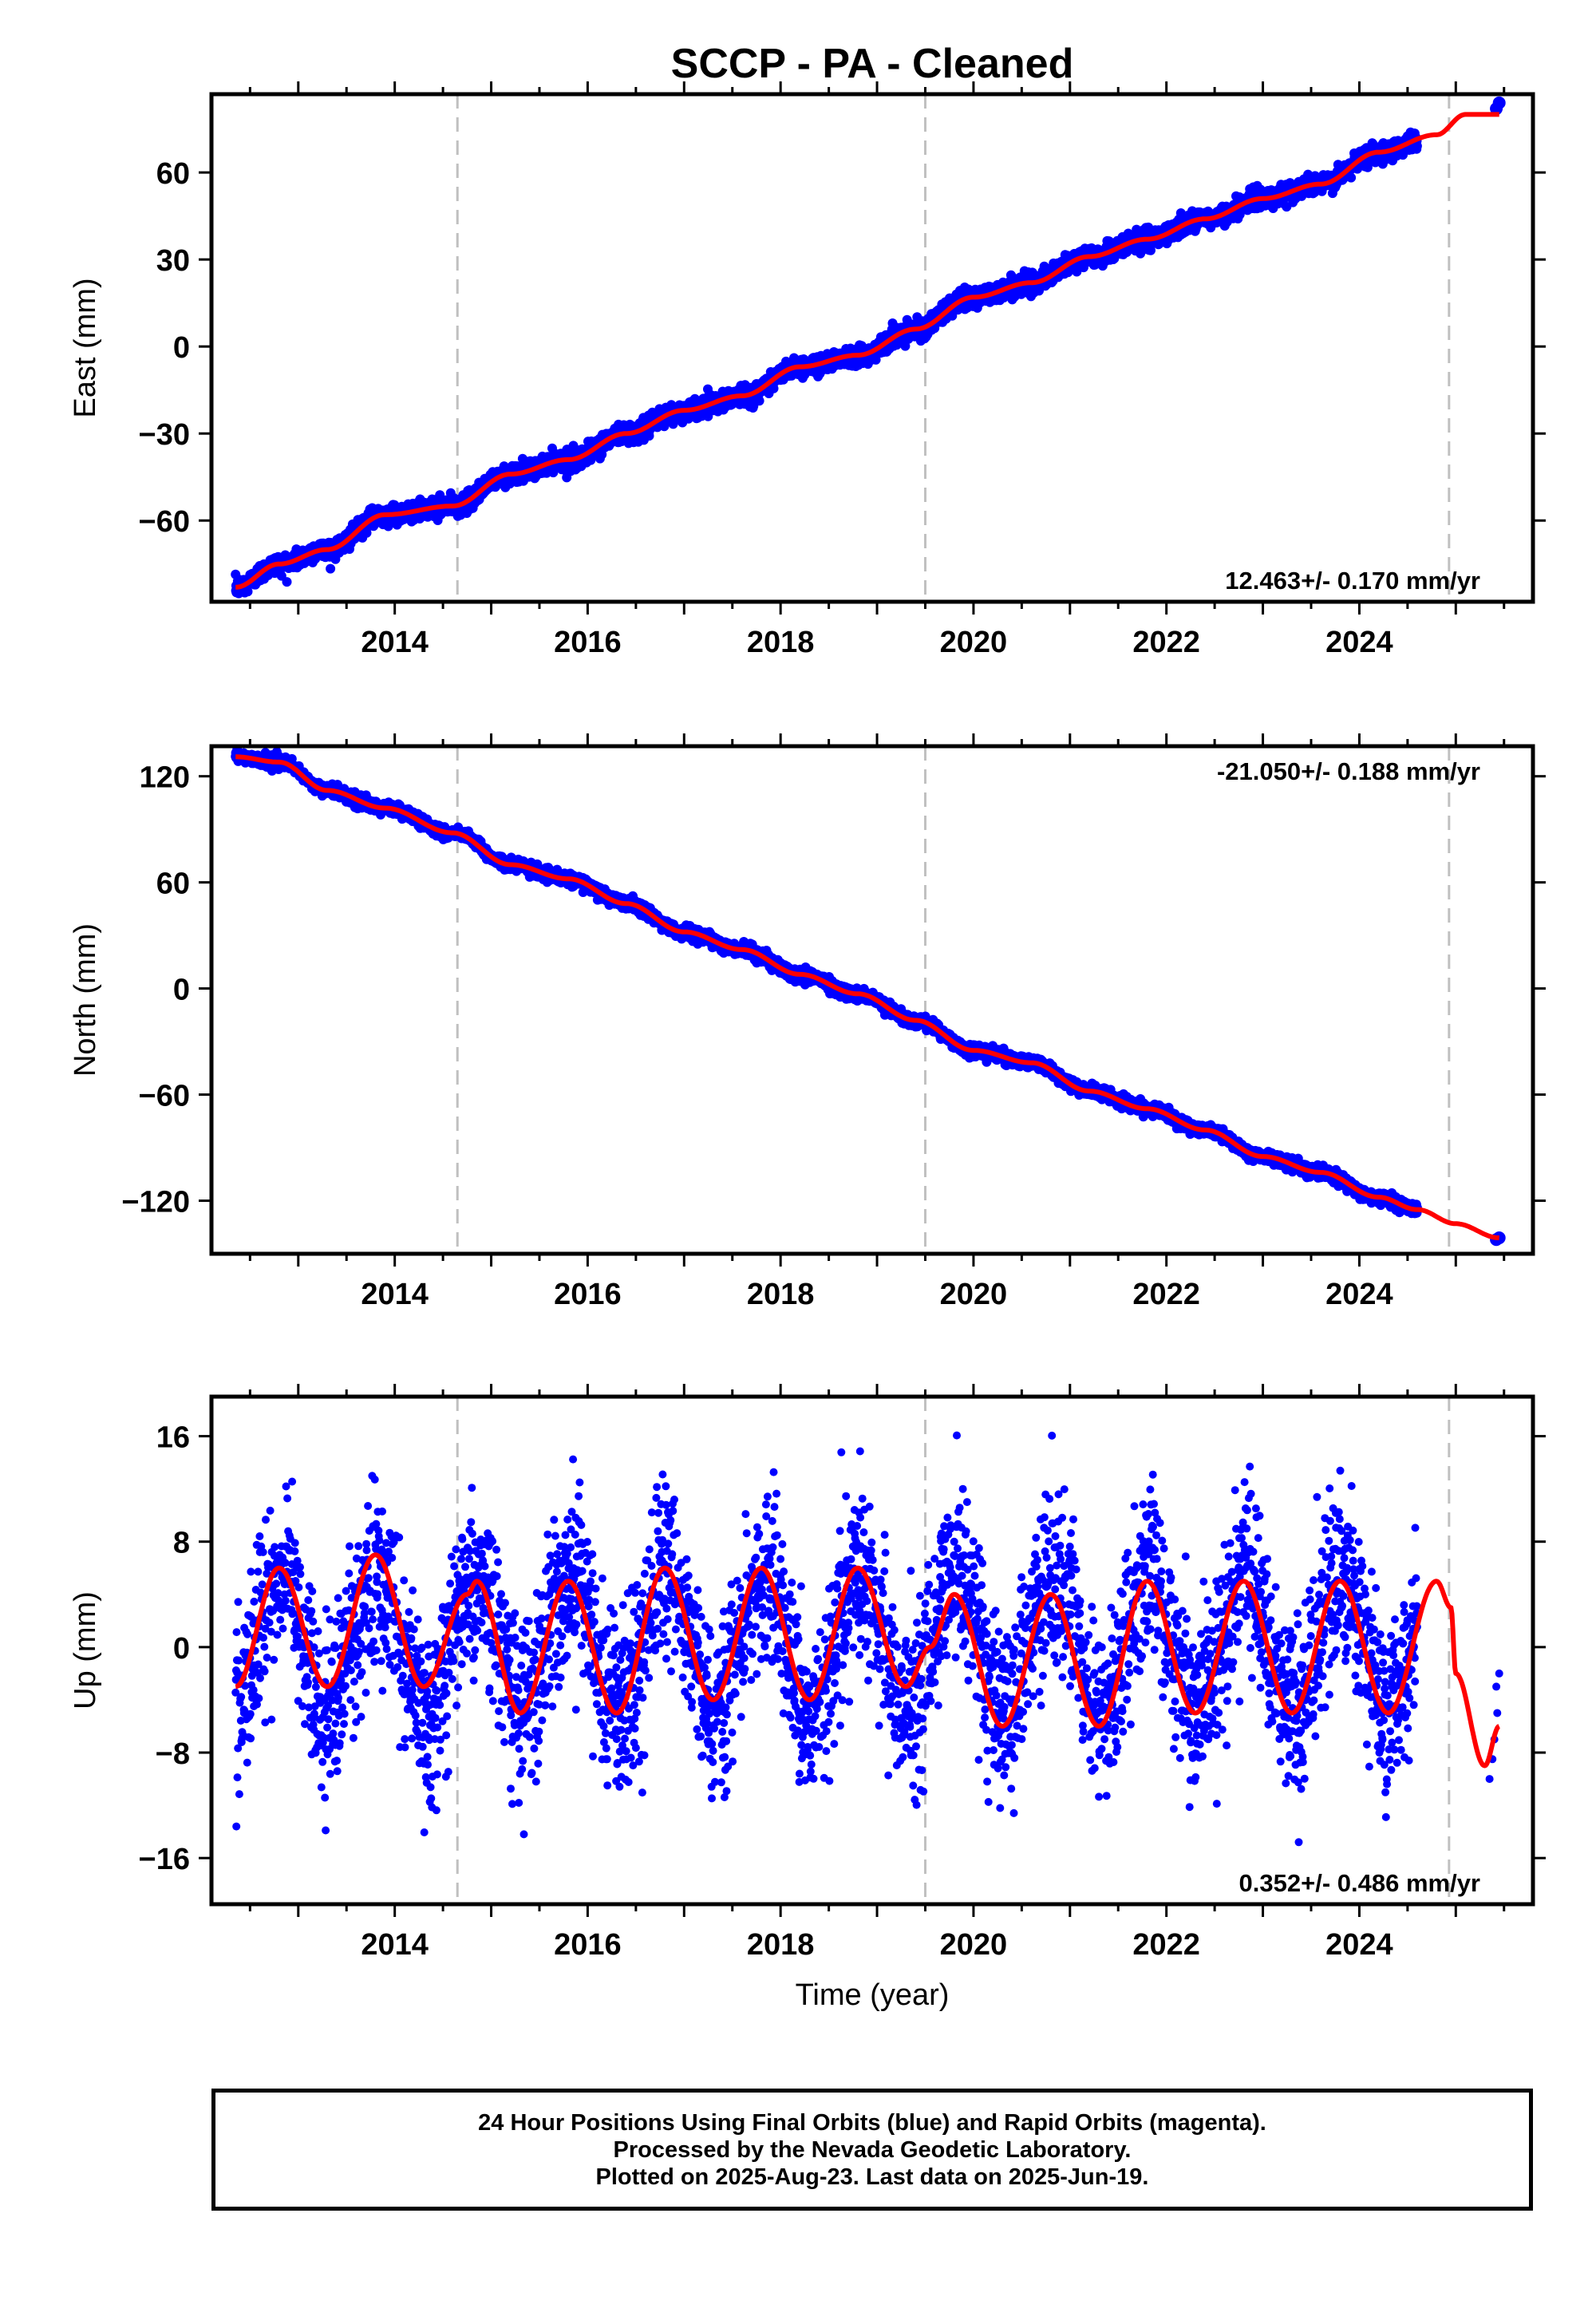 The height and width of the screenshot is (2316, 1596). Describe the element at coordinates (85, 347) in the screenshot. I see `y-axis-label: East (mm)` at that location.